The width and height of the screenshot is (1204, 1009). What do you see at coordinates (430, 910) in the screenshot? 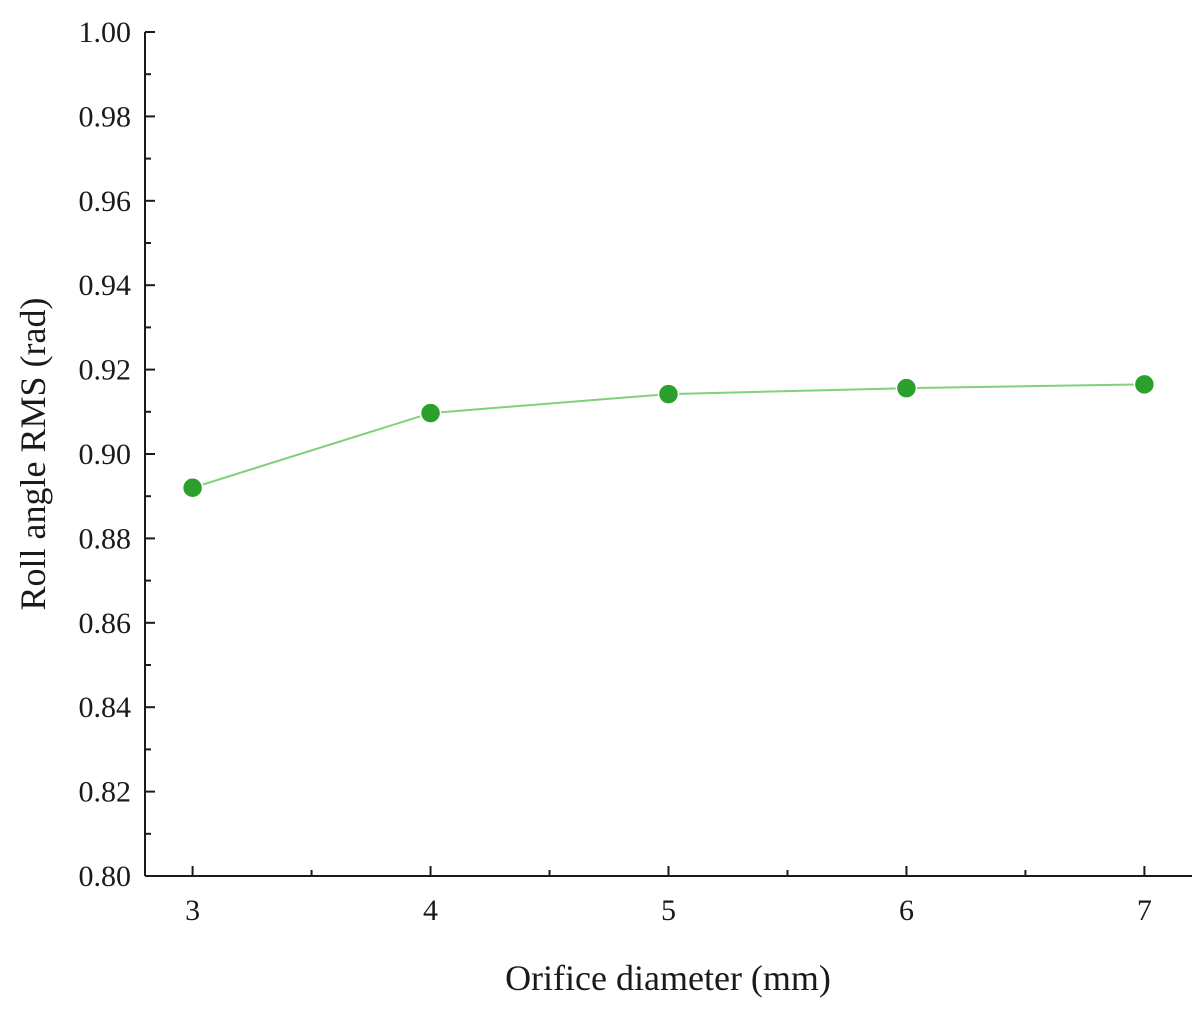
I see `x-tick-label: 4` at bounding box center [430, 910].